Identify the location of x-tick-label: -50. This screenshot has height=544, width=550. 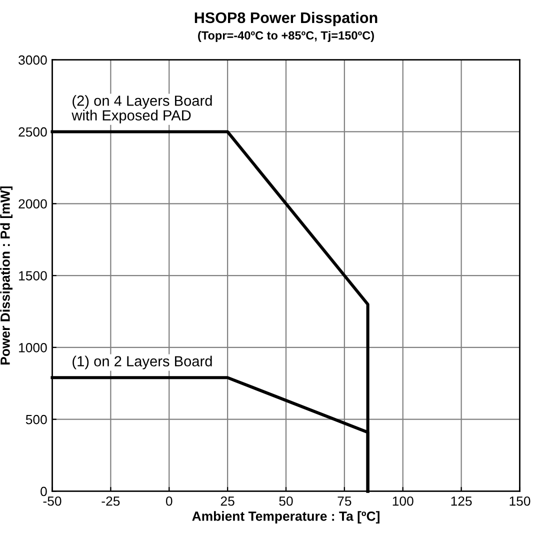
(52, 501).